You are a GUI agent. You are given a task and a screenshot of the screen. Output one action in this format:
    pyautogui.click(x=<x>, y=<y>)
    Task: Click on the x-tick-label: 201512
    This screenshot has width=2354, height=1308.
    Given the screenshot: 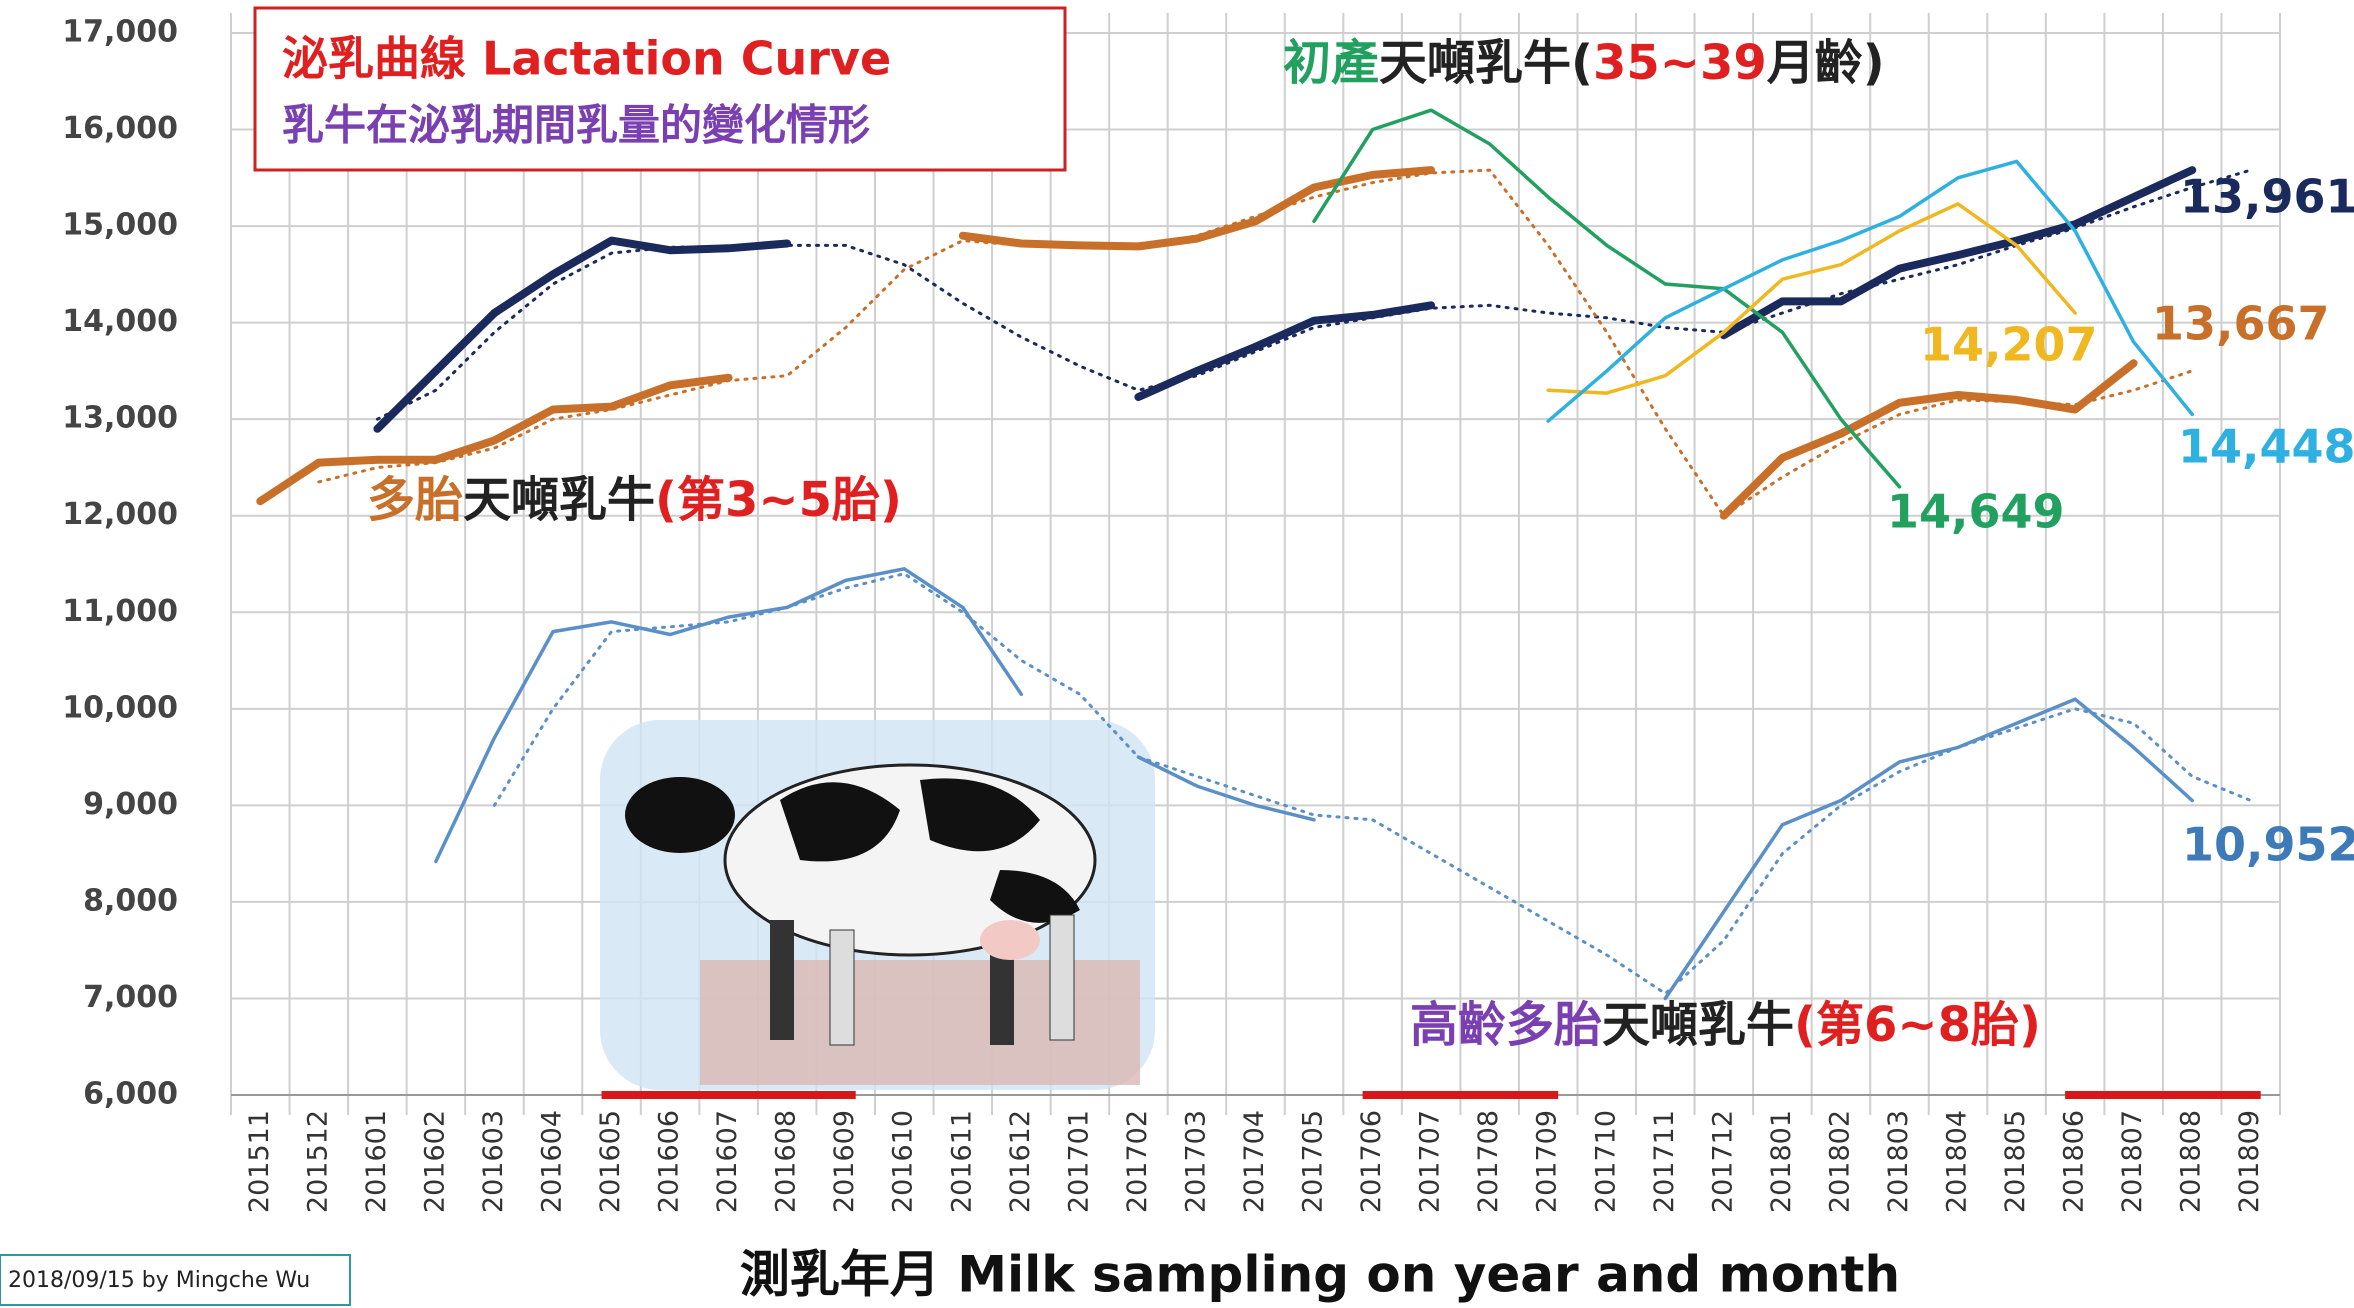 What is the action you would take?
    pyautogui.click(x=317, y=1161)
    